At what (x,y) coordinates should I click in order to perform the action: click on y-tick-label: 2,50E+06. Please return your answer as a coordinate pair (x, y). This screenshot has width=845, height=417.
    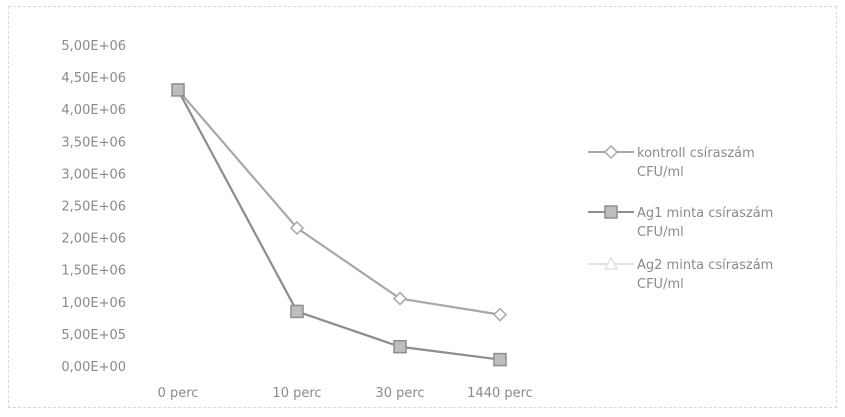
    Looking at the image, I should click on (93, 207).